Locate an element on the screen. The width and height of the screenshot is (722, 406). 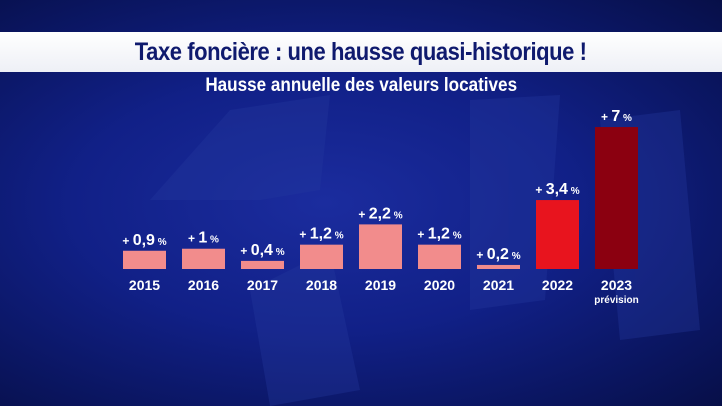
category-label-2015: 2015 is located at coordinates (144, 285).